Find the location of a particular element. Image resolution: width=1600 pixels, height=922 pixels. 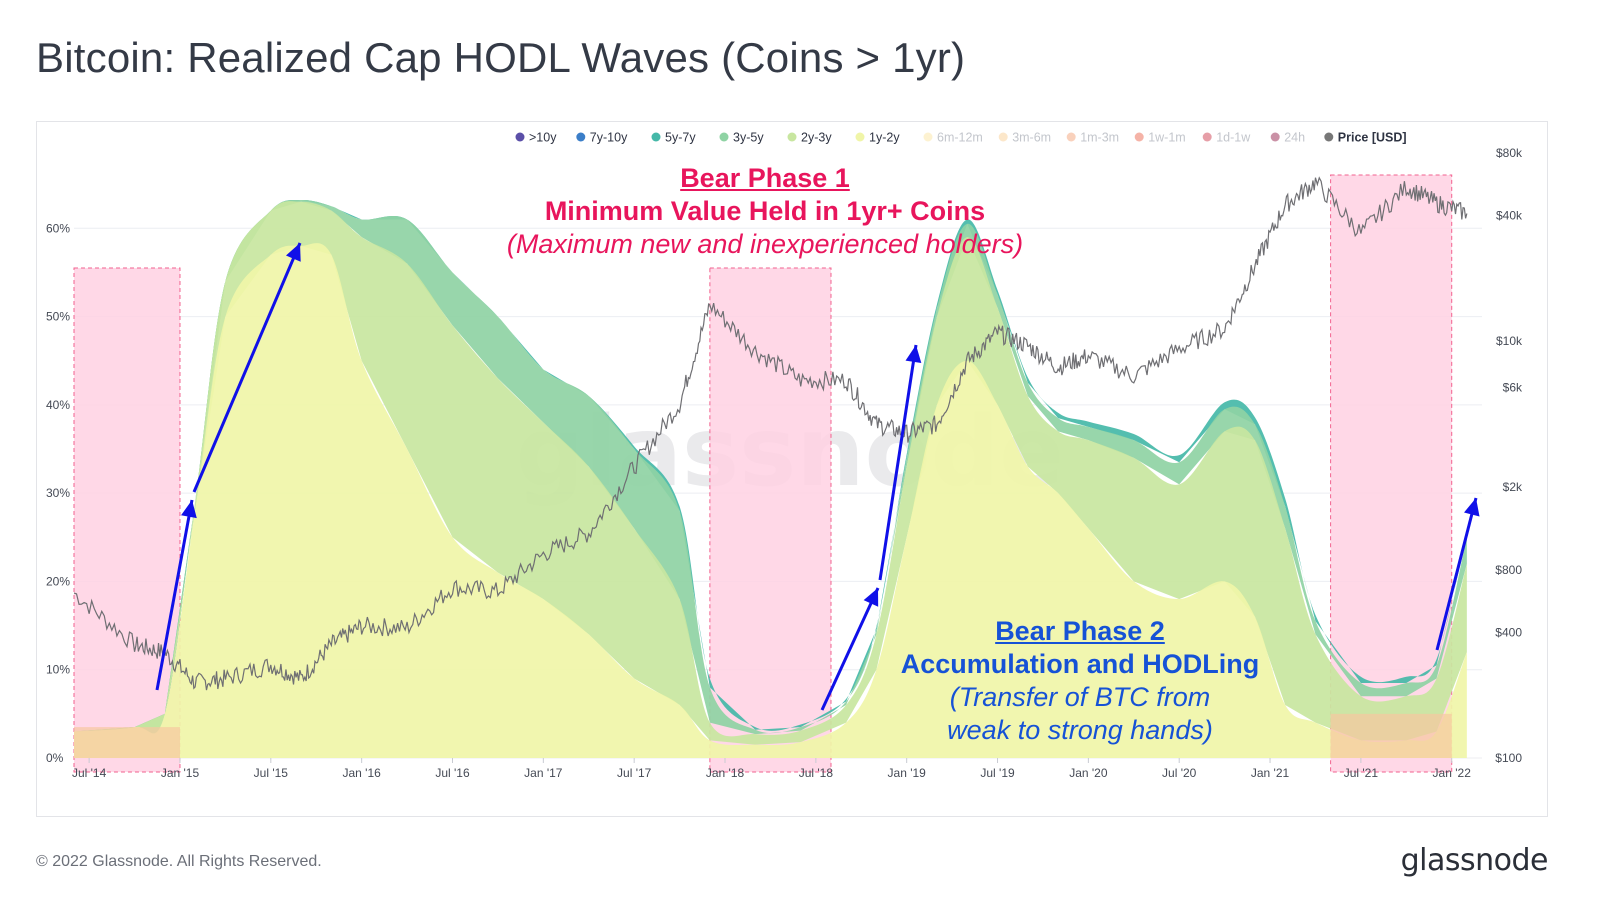

y-right-tick-label: $800 is located at coordinates (1508, 570).